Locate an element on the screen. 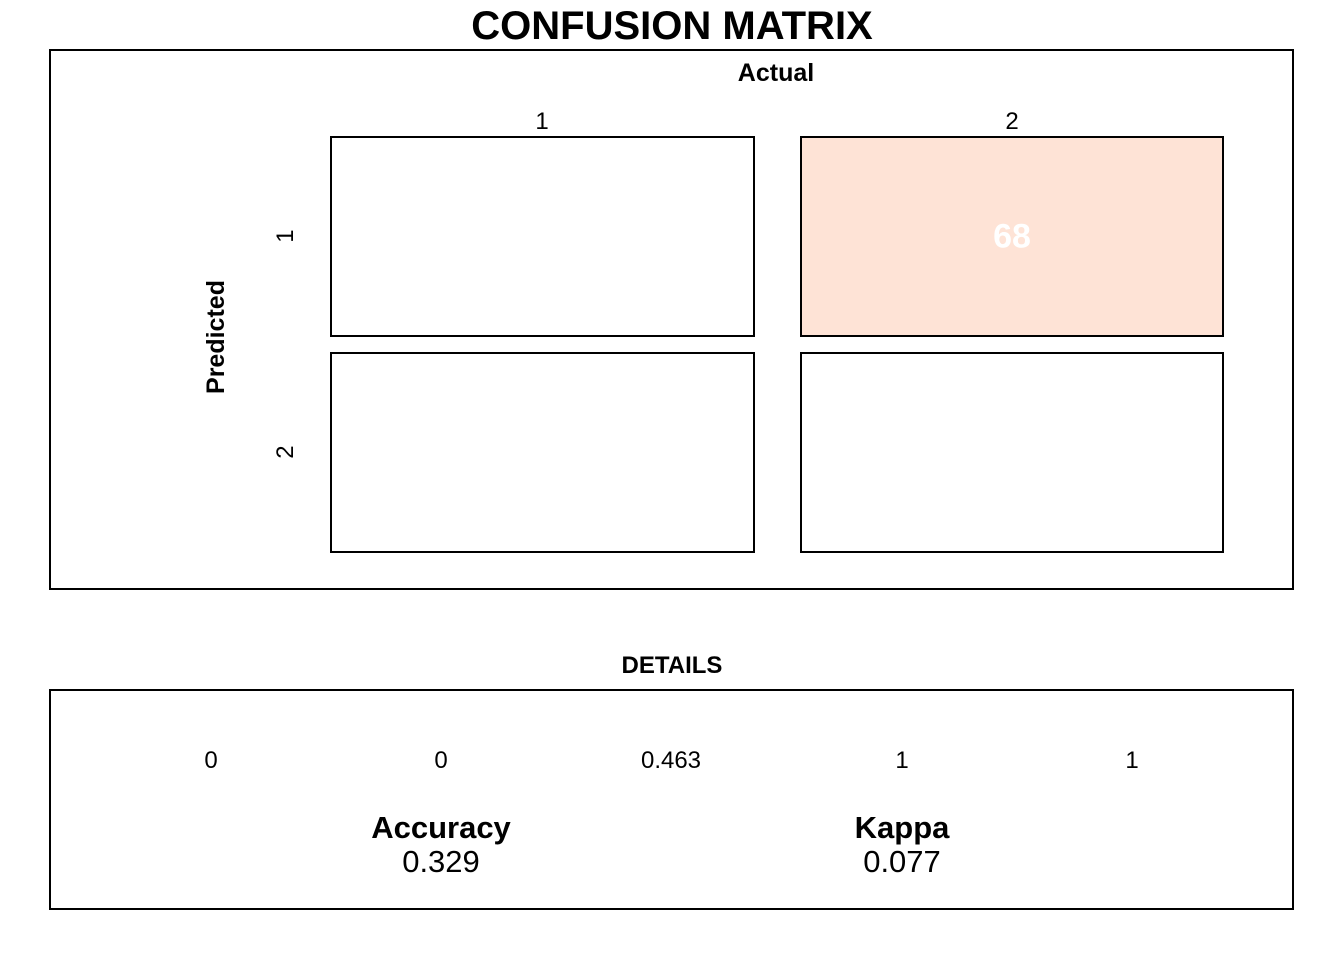  row-label-1: 1 is located at coordinates (285, 236).